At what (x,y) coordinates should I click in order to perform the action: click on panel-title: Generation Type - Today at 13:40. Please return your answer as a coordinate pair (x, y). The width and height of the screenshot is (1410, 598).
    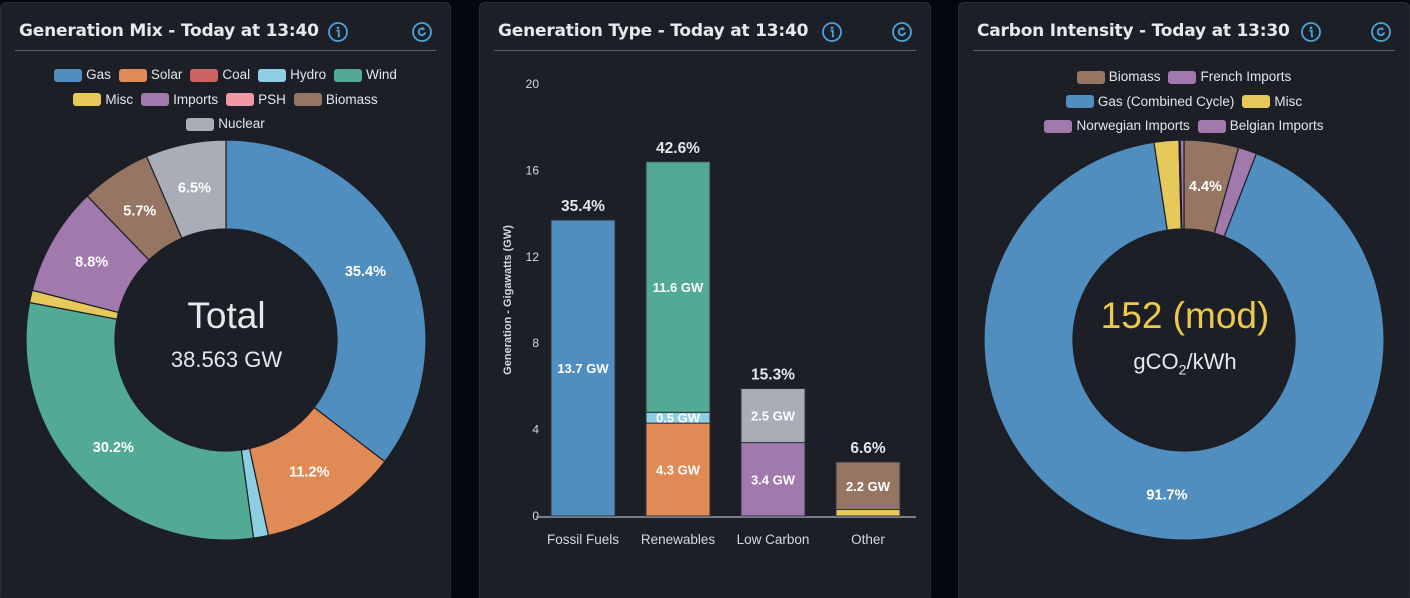
    Looking at the image, I should click on (653, 31).